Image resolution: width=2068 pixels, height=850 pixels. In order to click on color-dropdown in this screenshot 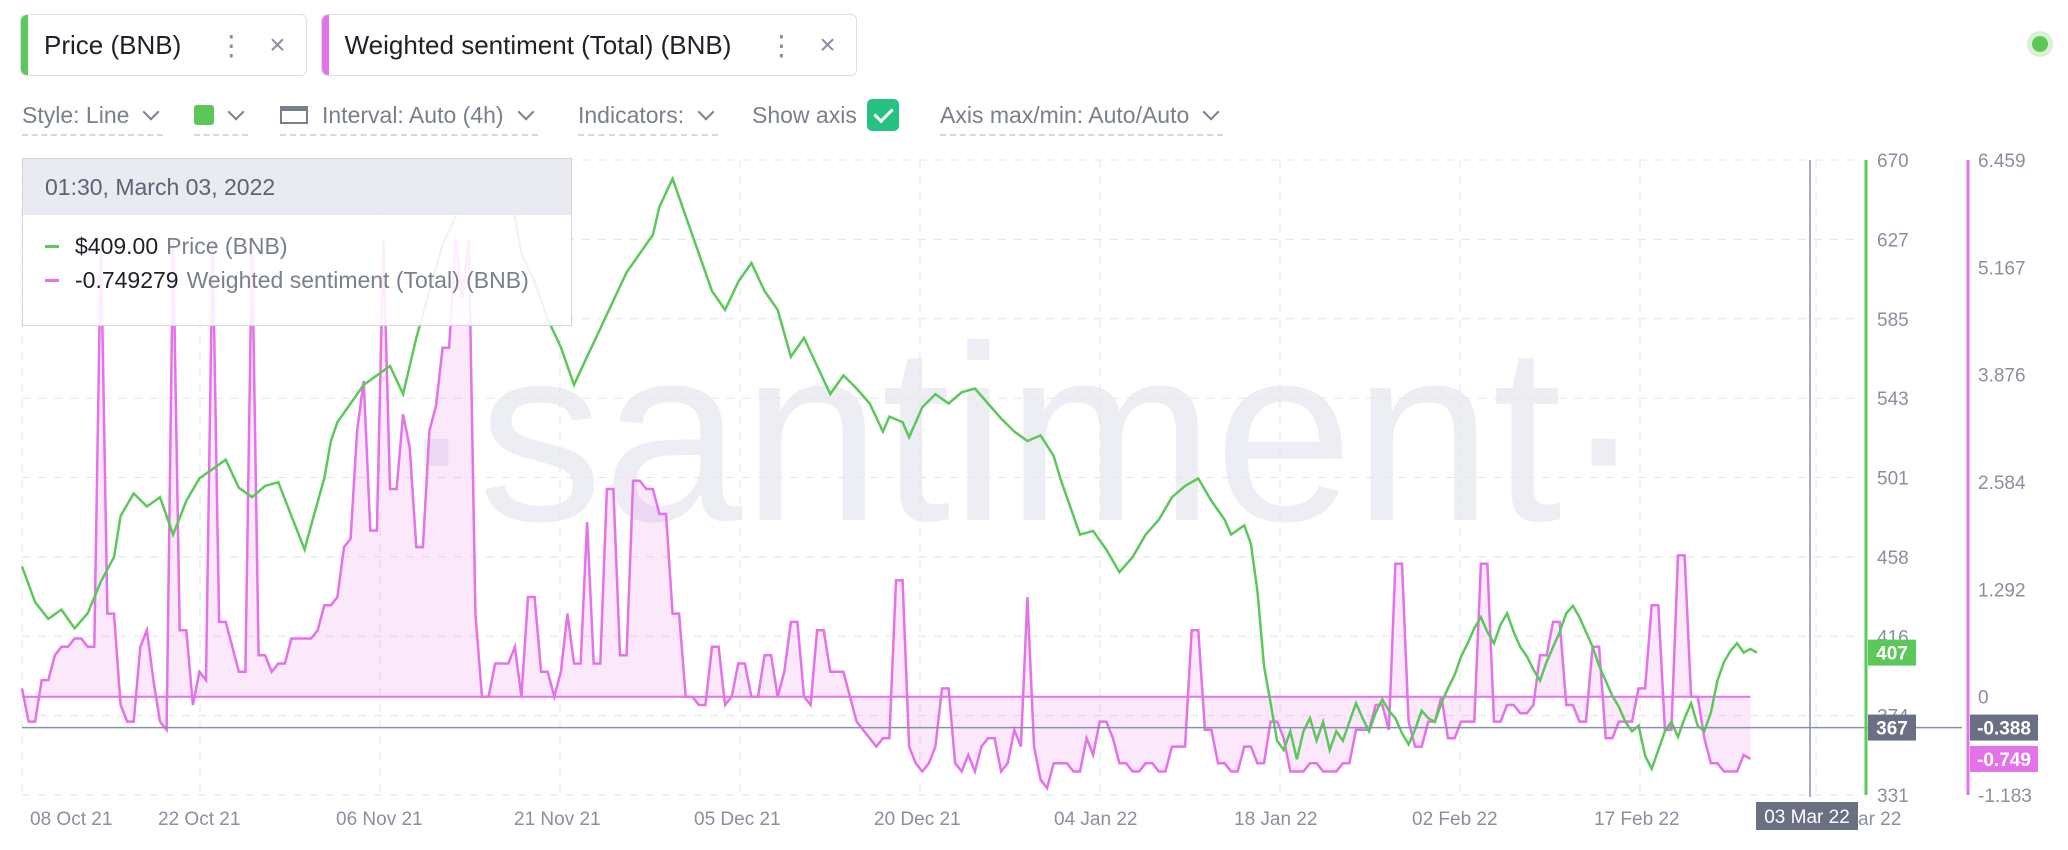, I will do `click(221, 116)`.